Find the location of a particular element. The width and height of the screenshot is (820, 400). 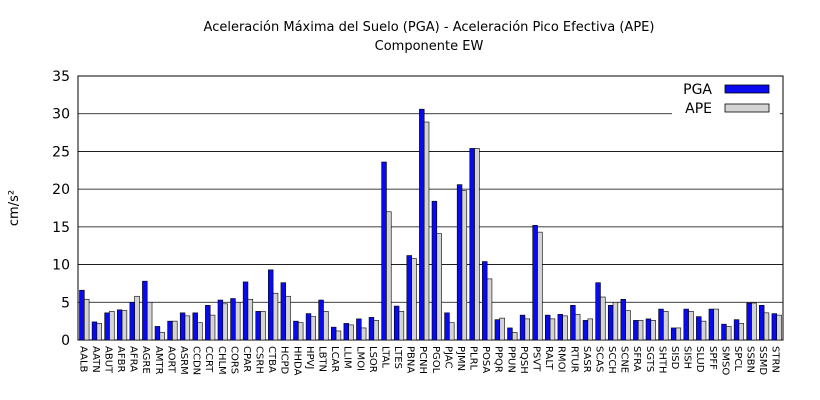

x-tick-label: ABUT is located at coordinates (107, 360).